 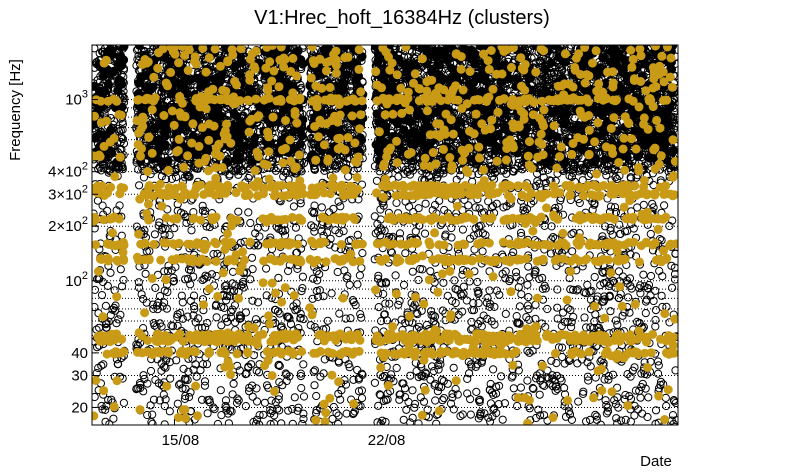 I want to click on x-axis-label: Date, so click(x=656, y=461).